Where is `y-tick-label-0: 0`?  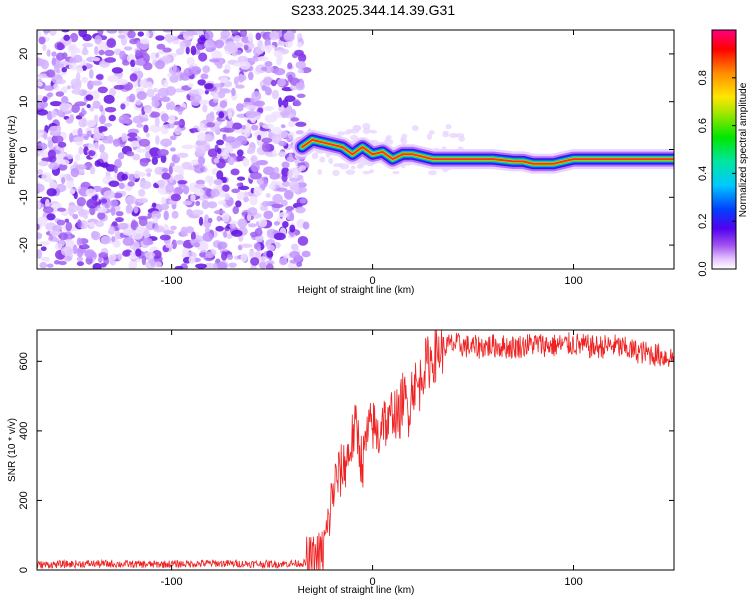 y-tick-label-0: 0 is located at coordinates (24, 570).